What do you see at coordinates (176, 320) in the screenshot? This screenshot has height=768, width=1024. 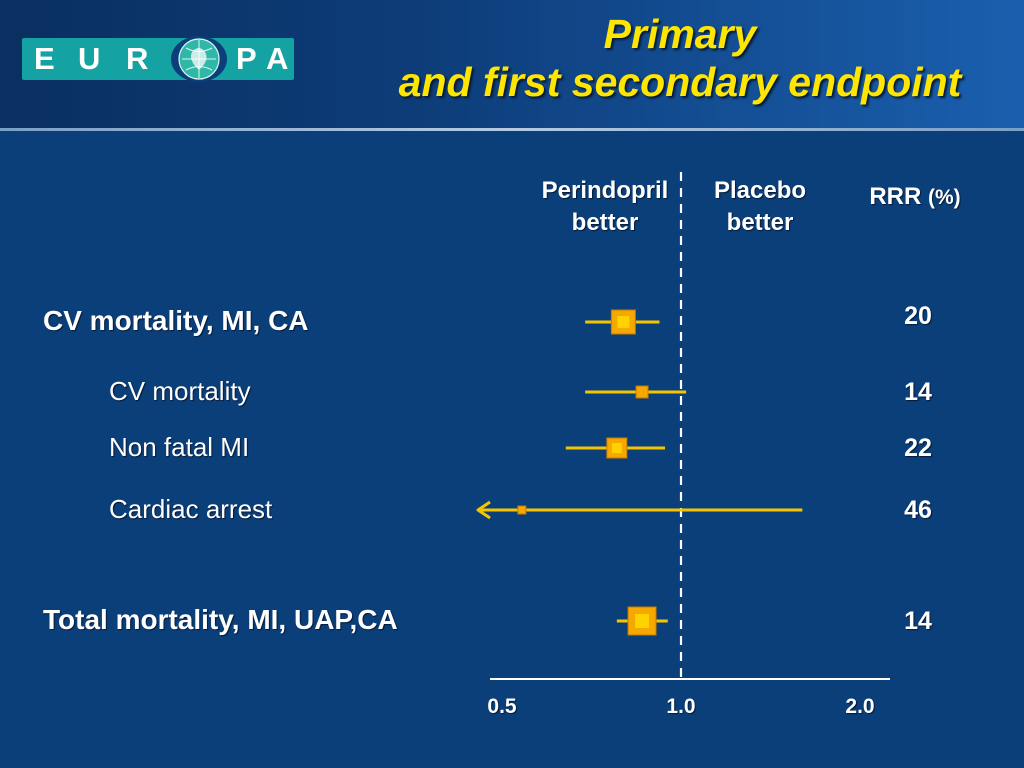 I see `row-label: CV mortality, MI, CA` at bounding box center [176, 320].